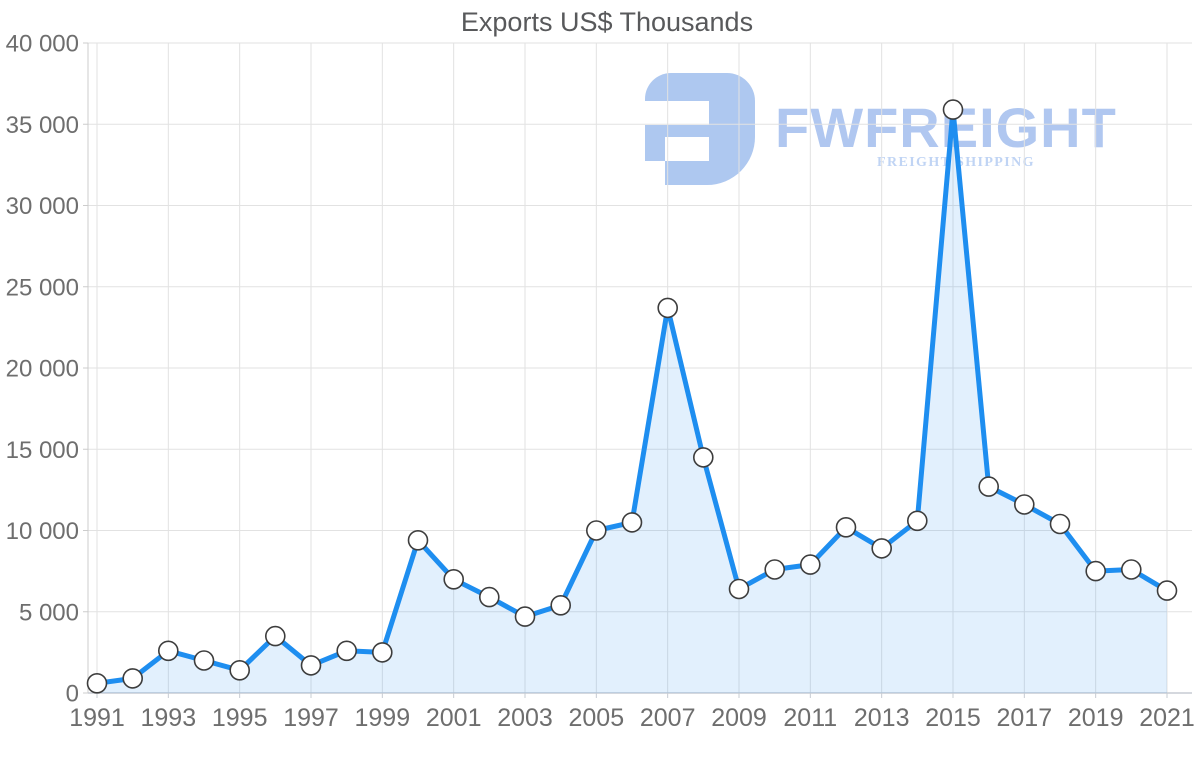  I want to click on y-axis-label: 35 000, so click(42, 125).